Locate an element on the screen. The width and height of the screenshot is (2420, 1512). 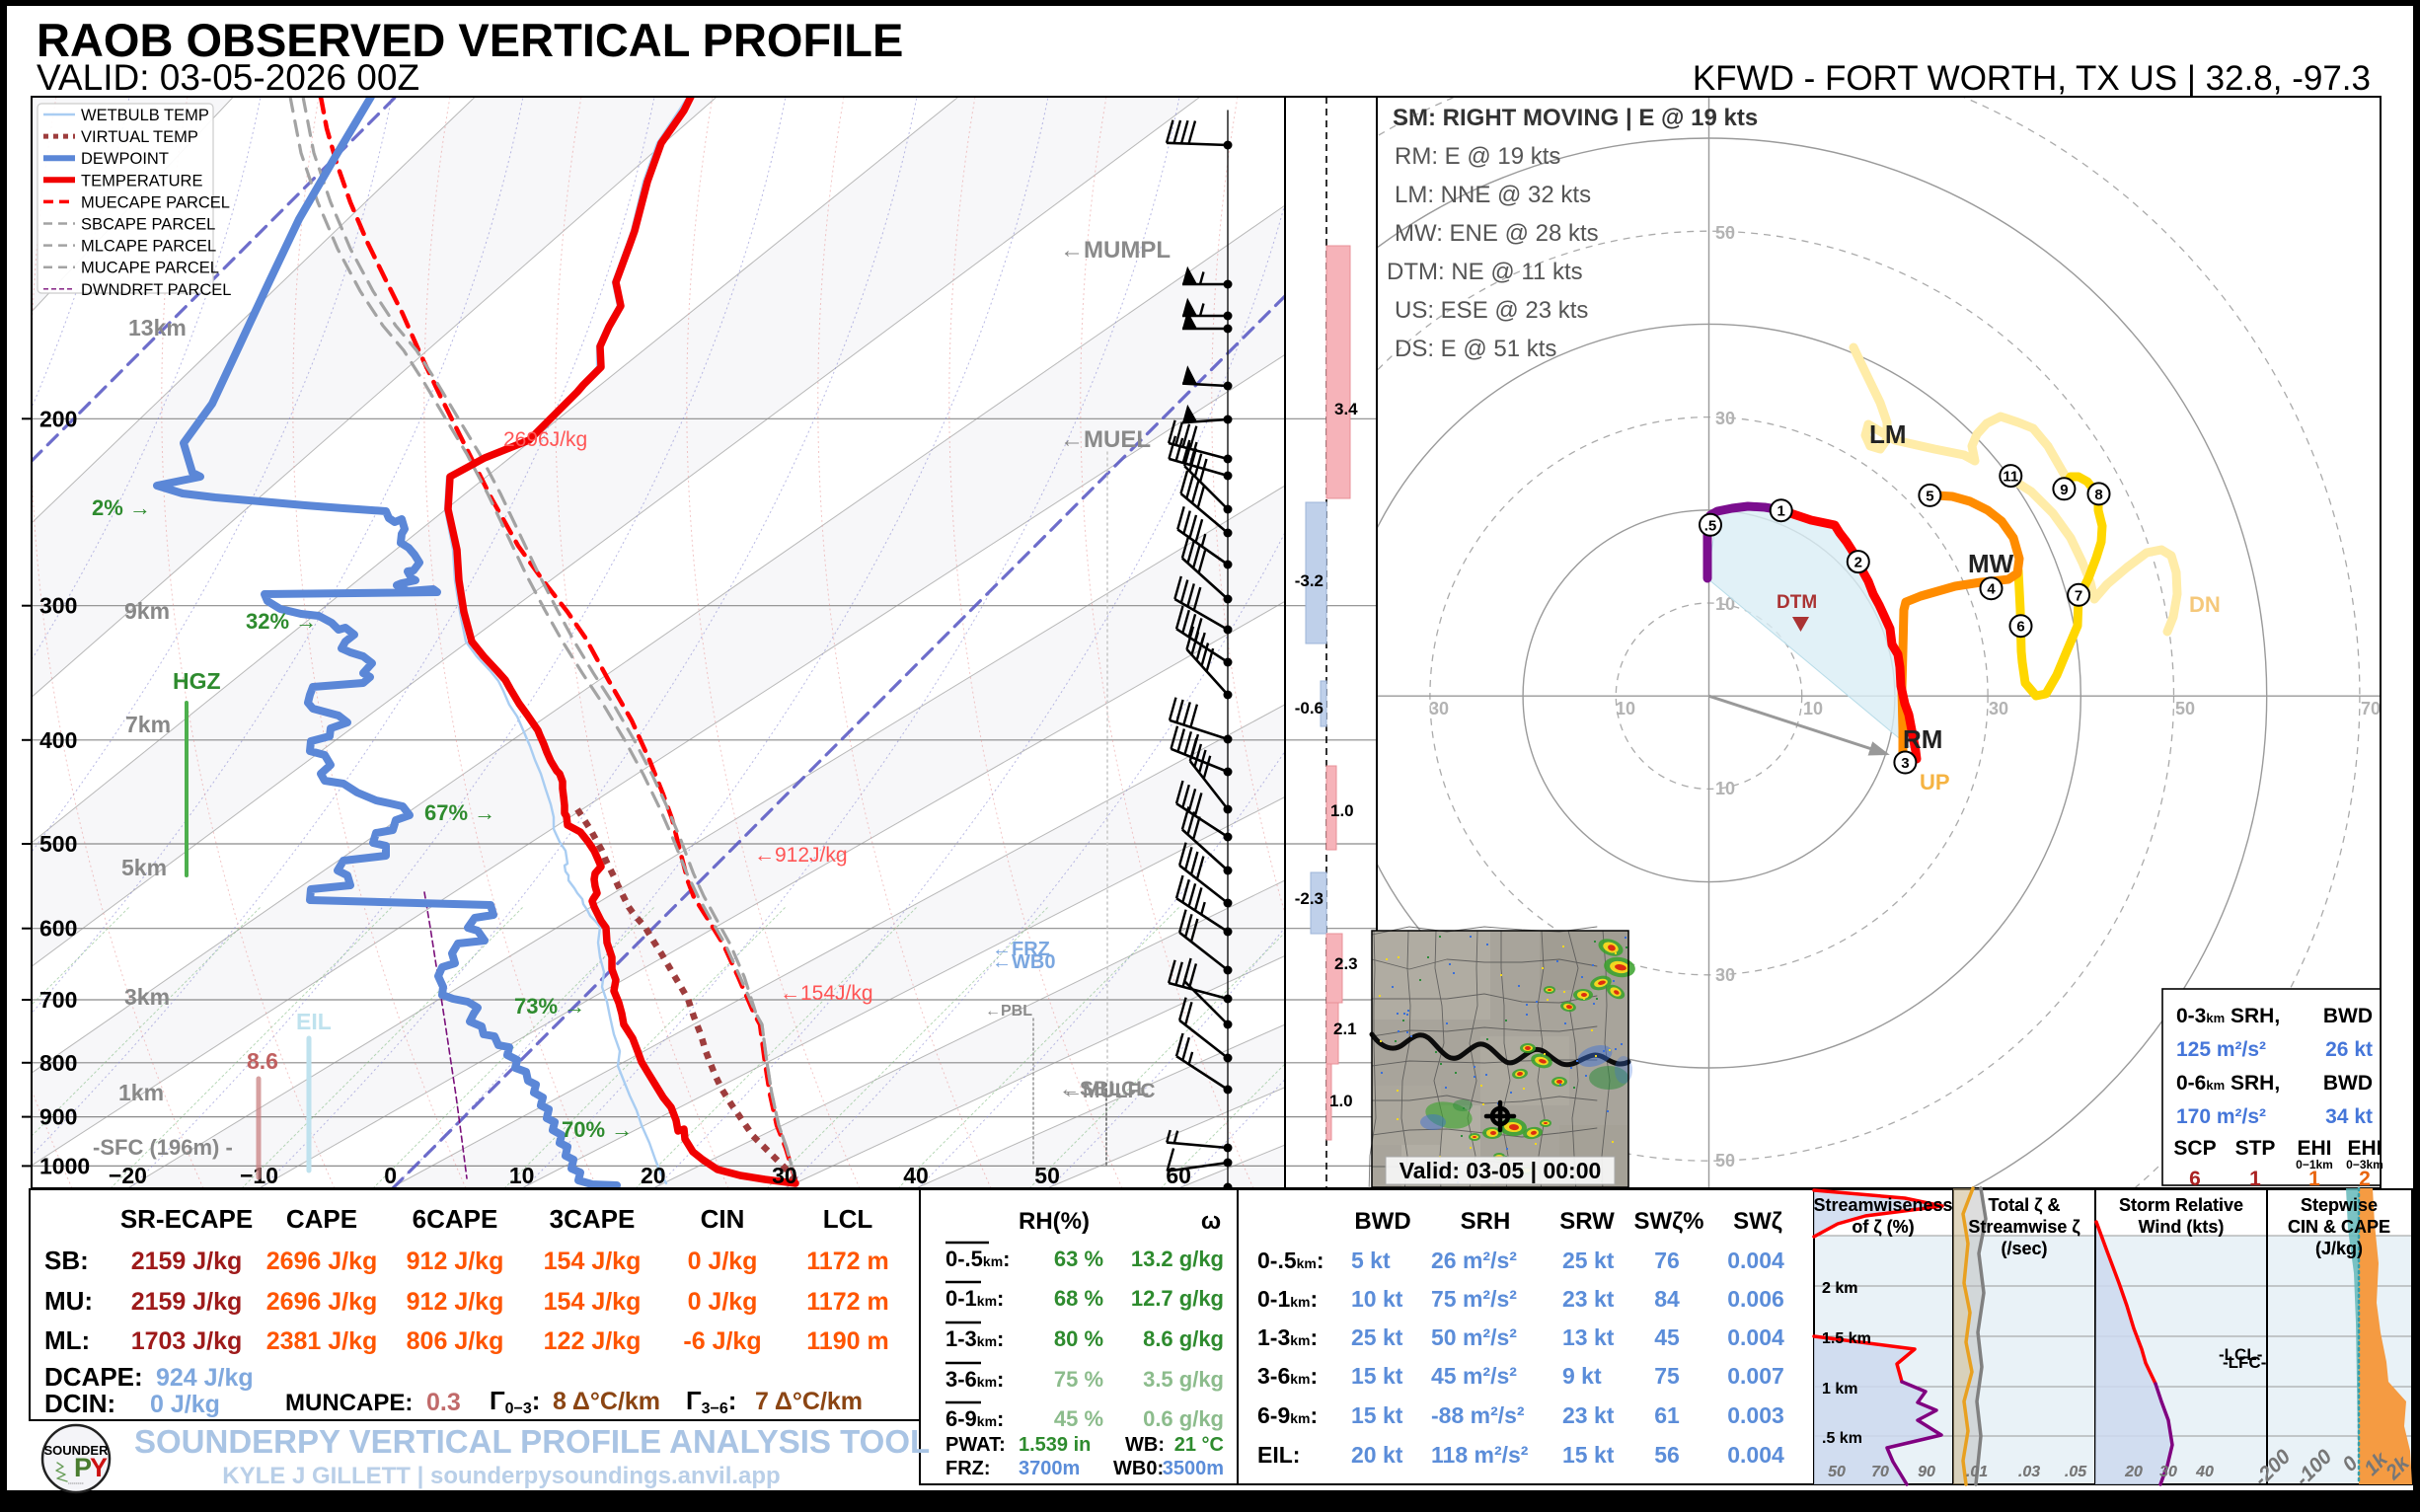
svg-text: EIL is located at coordinates (314, 1022).